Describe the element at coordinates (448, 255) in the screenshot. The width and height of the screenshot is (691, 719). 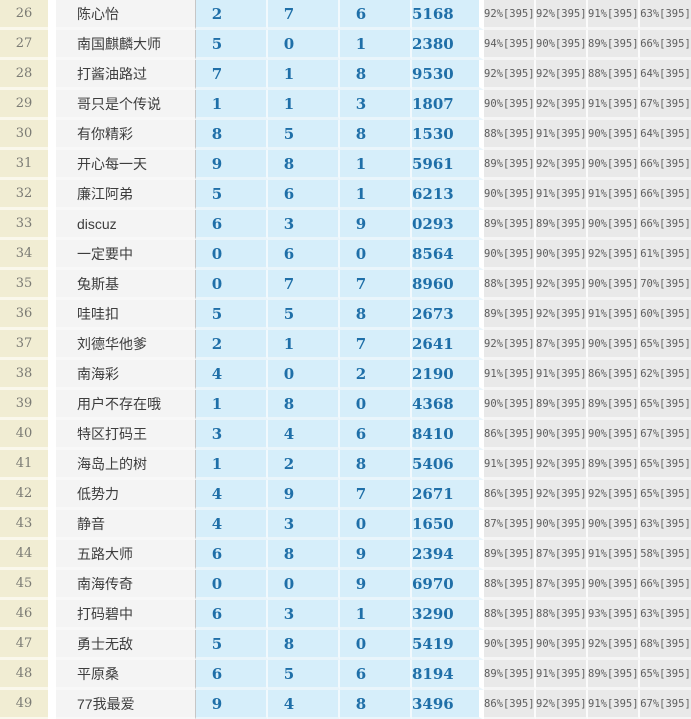
I see `number-cell: 8564` at that location.